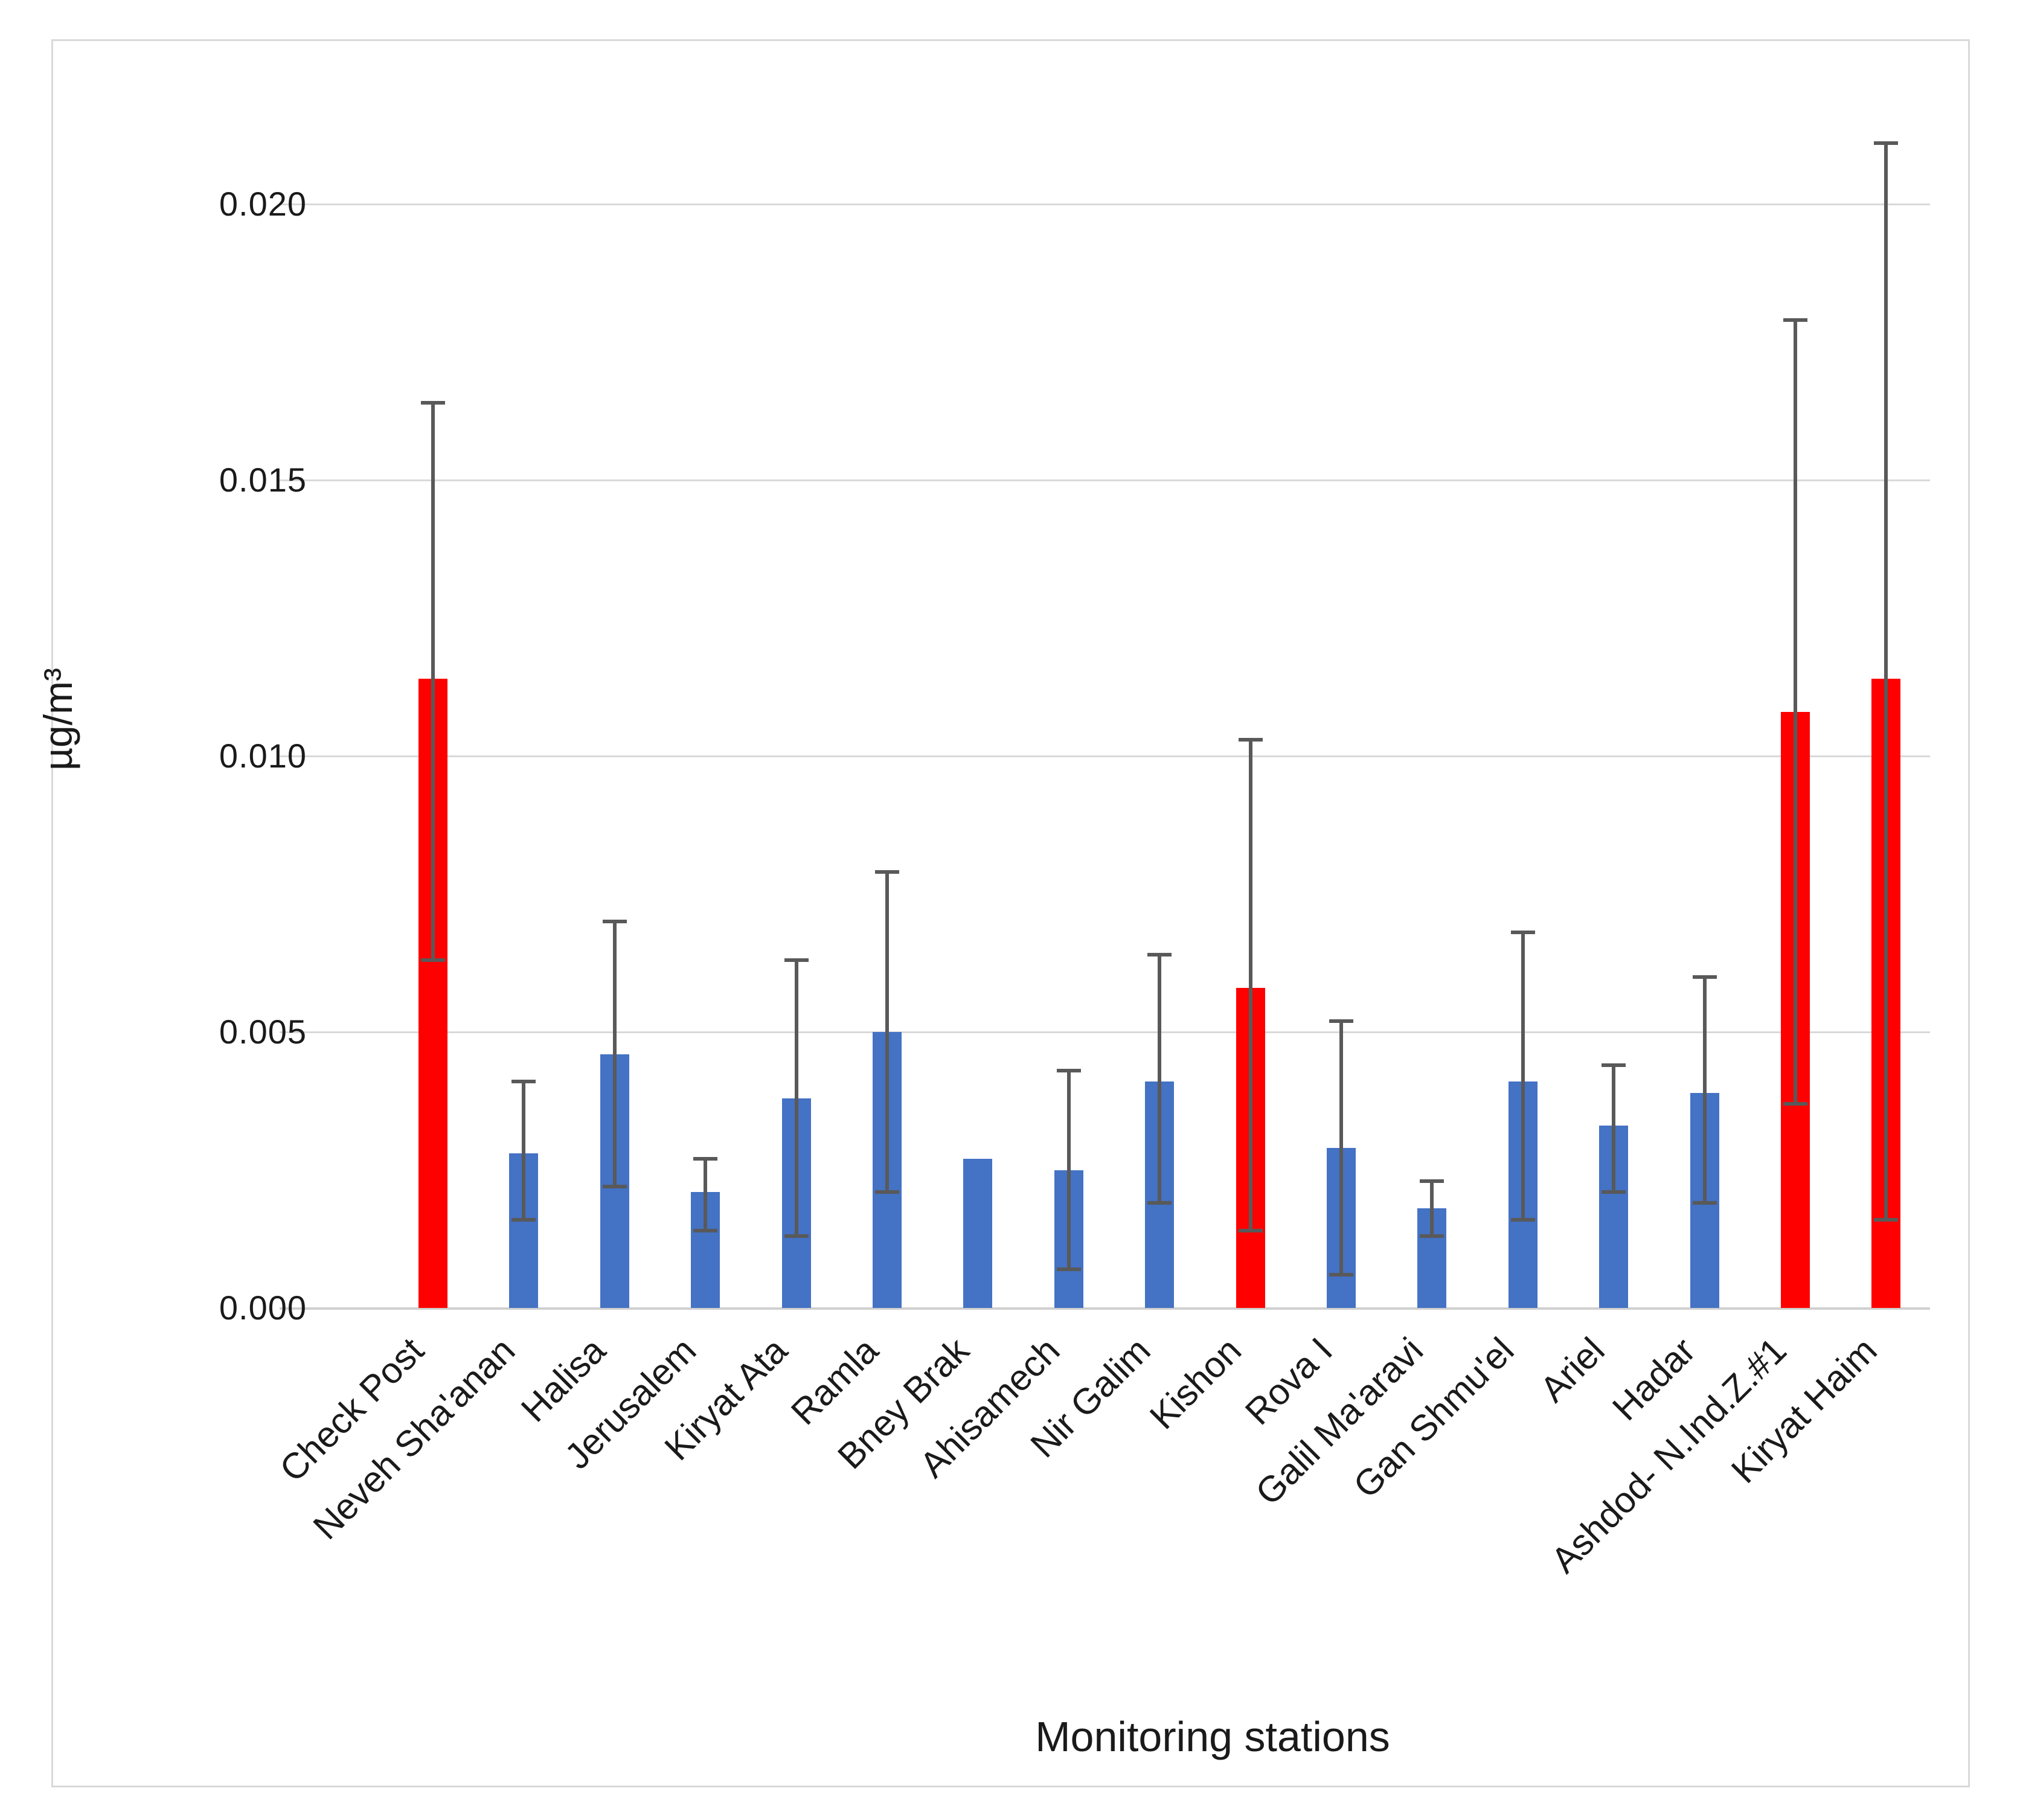  I want to click on error-bar-gan-shmu-el, so click(1523, 1076).